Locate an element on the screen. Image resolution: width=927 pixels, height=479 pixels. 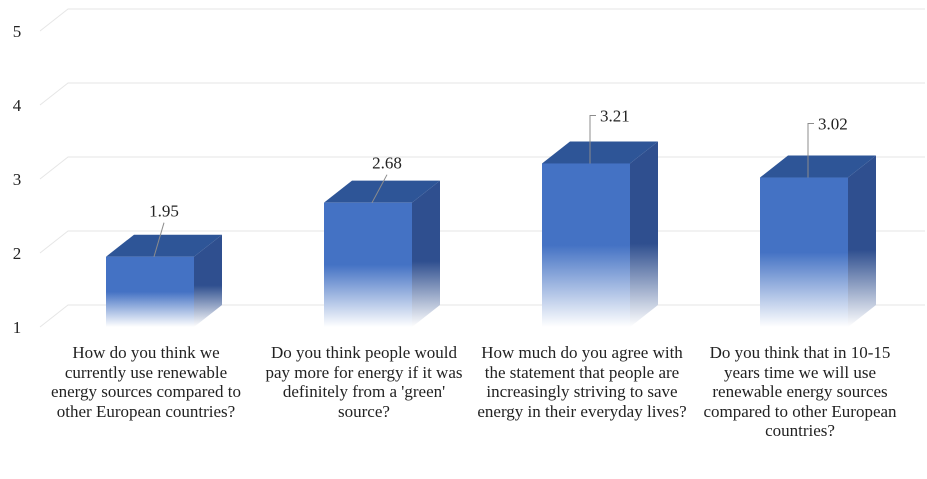
y-tick-label: 1 is located at coordinates (17, 327).